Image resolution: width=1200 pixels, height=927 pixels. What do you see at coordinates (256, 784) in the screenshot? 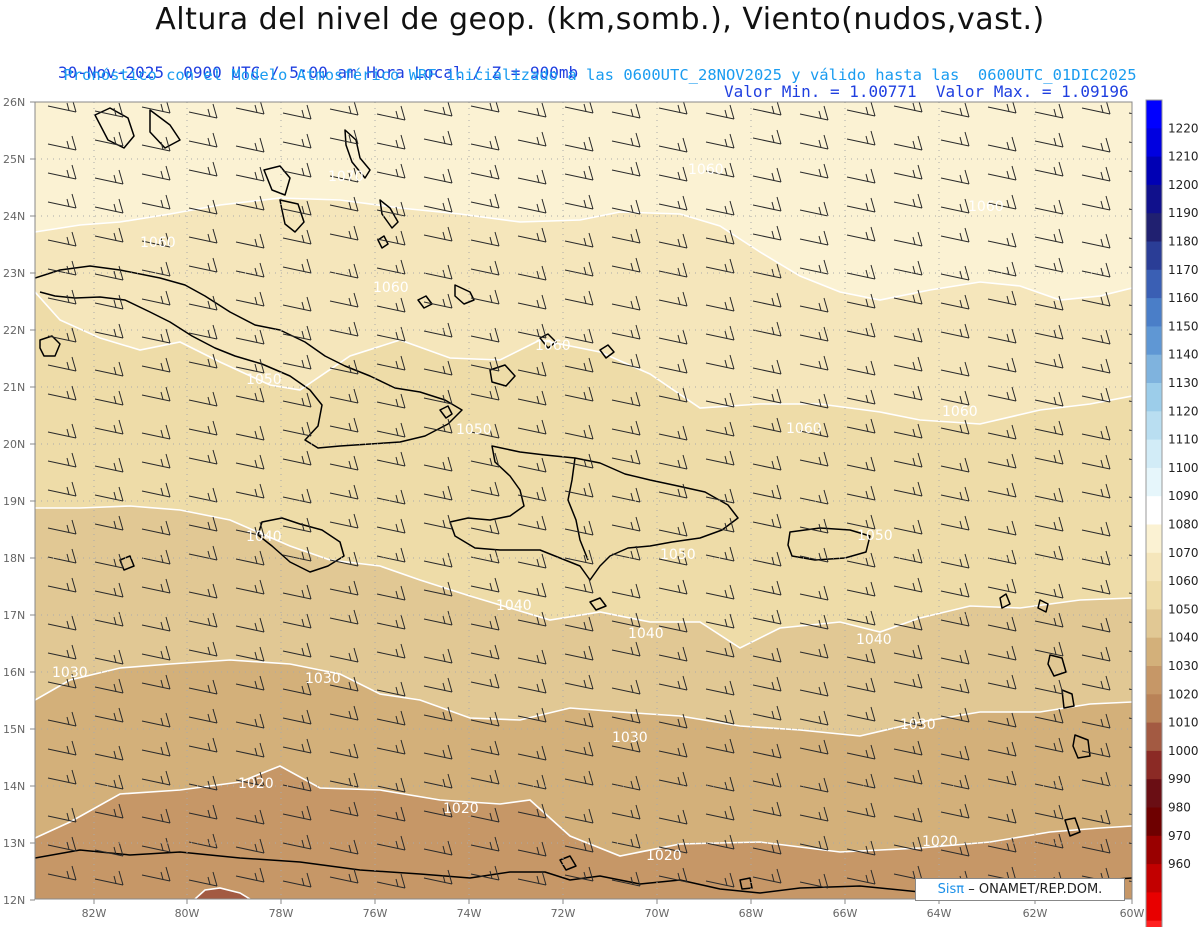
I see `contour-label: 1020` at bounding box center [256, 784].